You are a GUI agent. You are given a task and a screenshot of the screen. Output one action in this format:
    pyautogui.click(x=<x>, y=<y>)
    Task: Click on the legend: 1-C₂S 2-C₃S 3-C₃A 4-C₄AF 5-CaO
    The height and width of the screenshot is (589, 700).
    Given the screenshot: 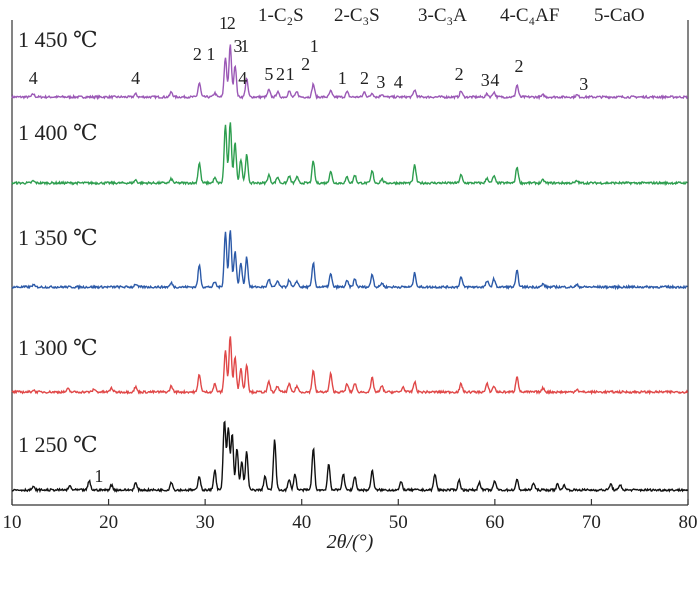 What is the action you would take?
    pyautogui.click(x=451, y=15)
    